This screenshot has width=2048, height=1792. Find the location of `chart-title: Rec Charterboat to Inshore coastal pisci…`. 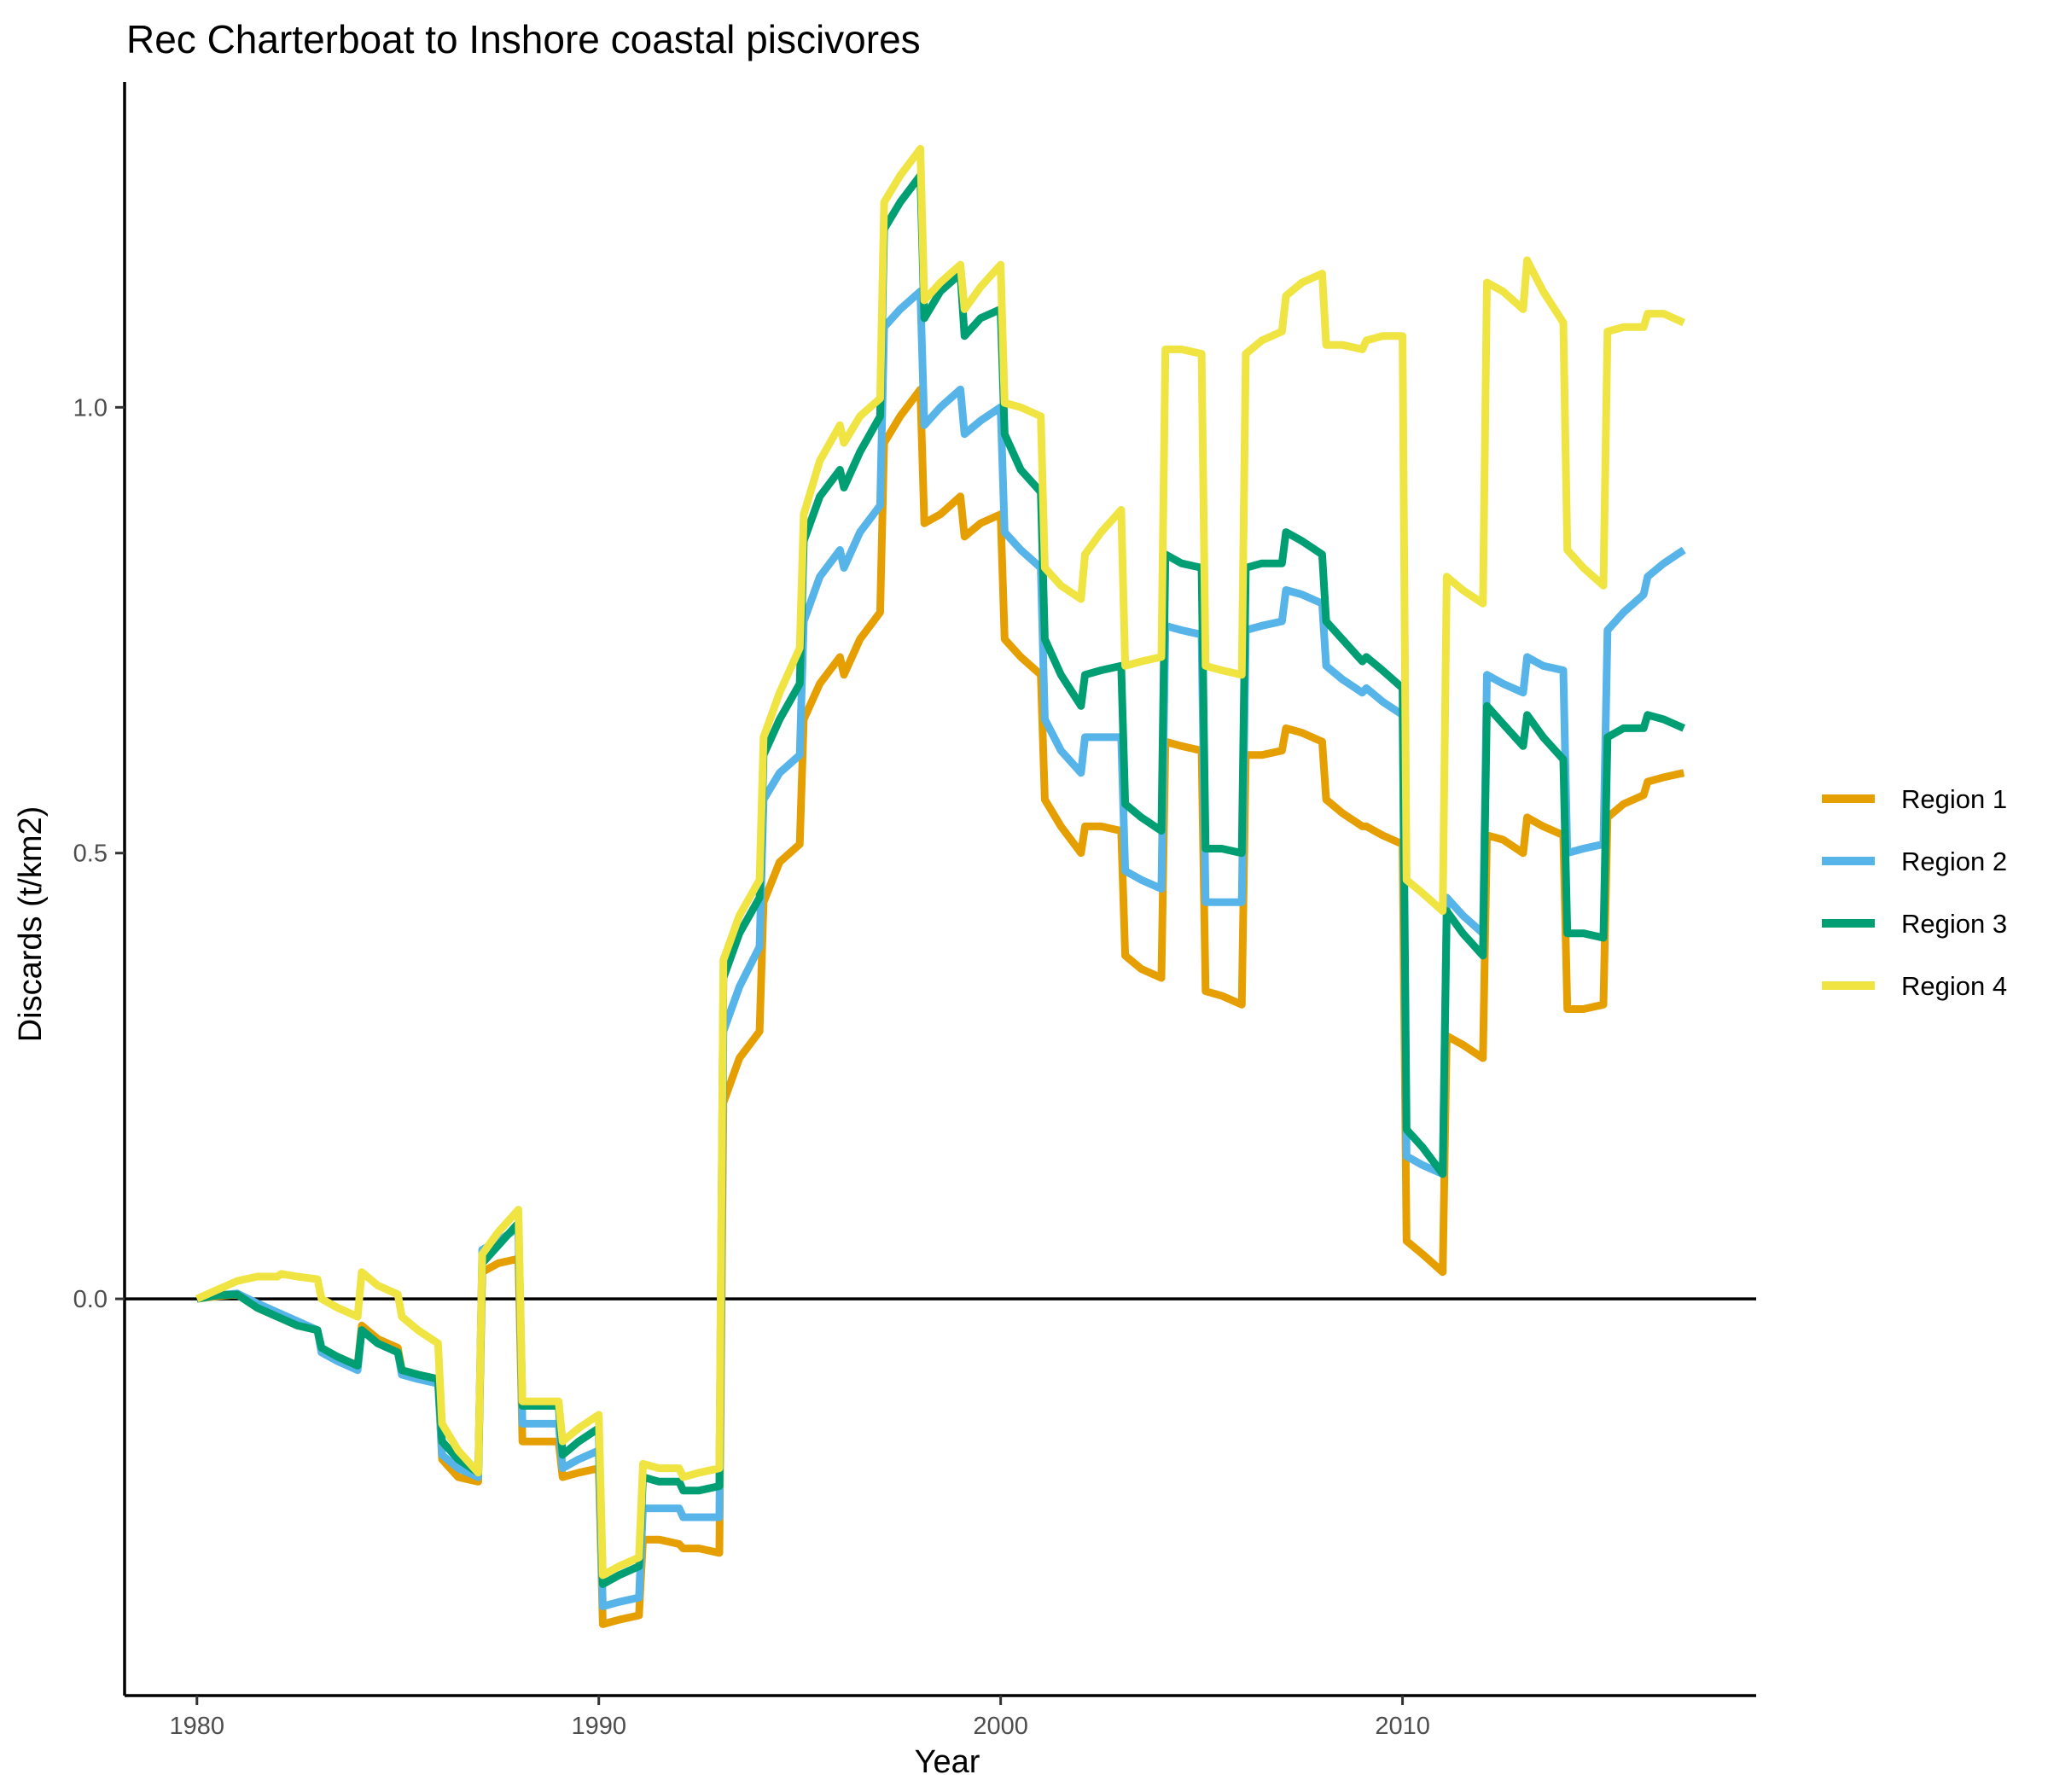

chart-title: Rec Charterboat to Inshore coastal pisci… is located at coordinates (523, 39).